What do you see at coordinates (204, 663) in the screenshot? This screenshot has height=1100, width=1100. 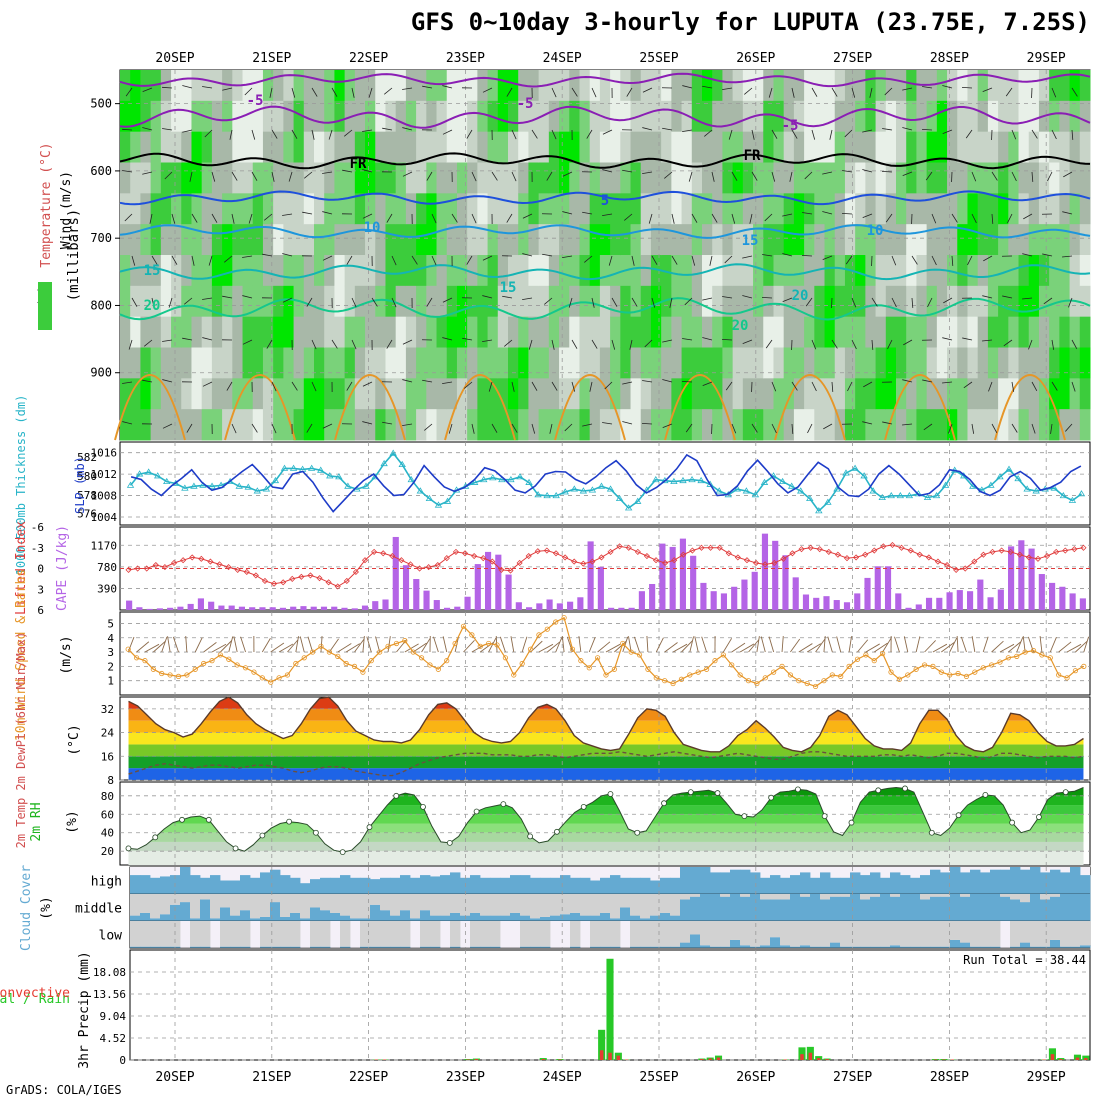 I see `wind-speed-point` at bounding box center [204, 663].